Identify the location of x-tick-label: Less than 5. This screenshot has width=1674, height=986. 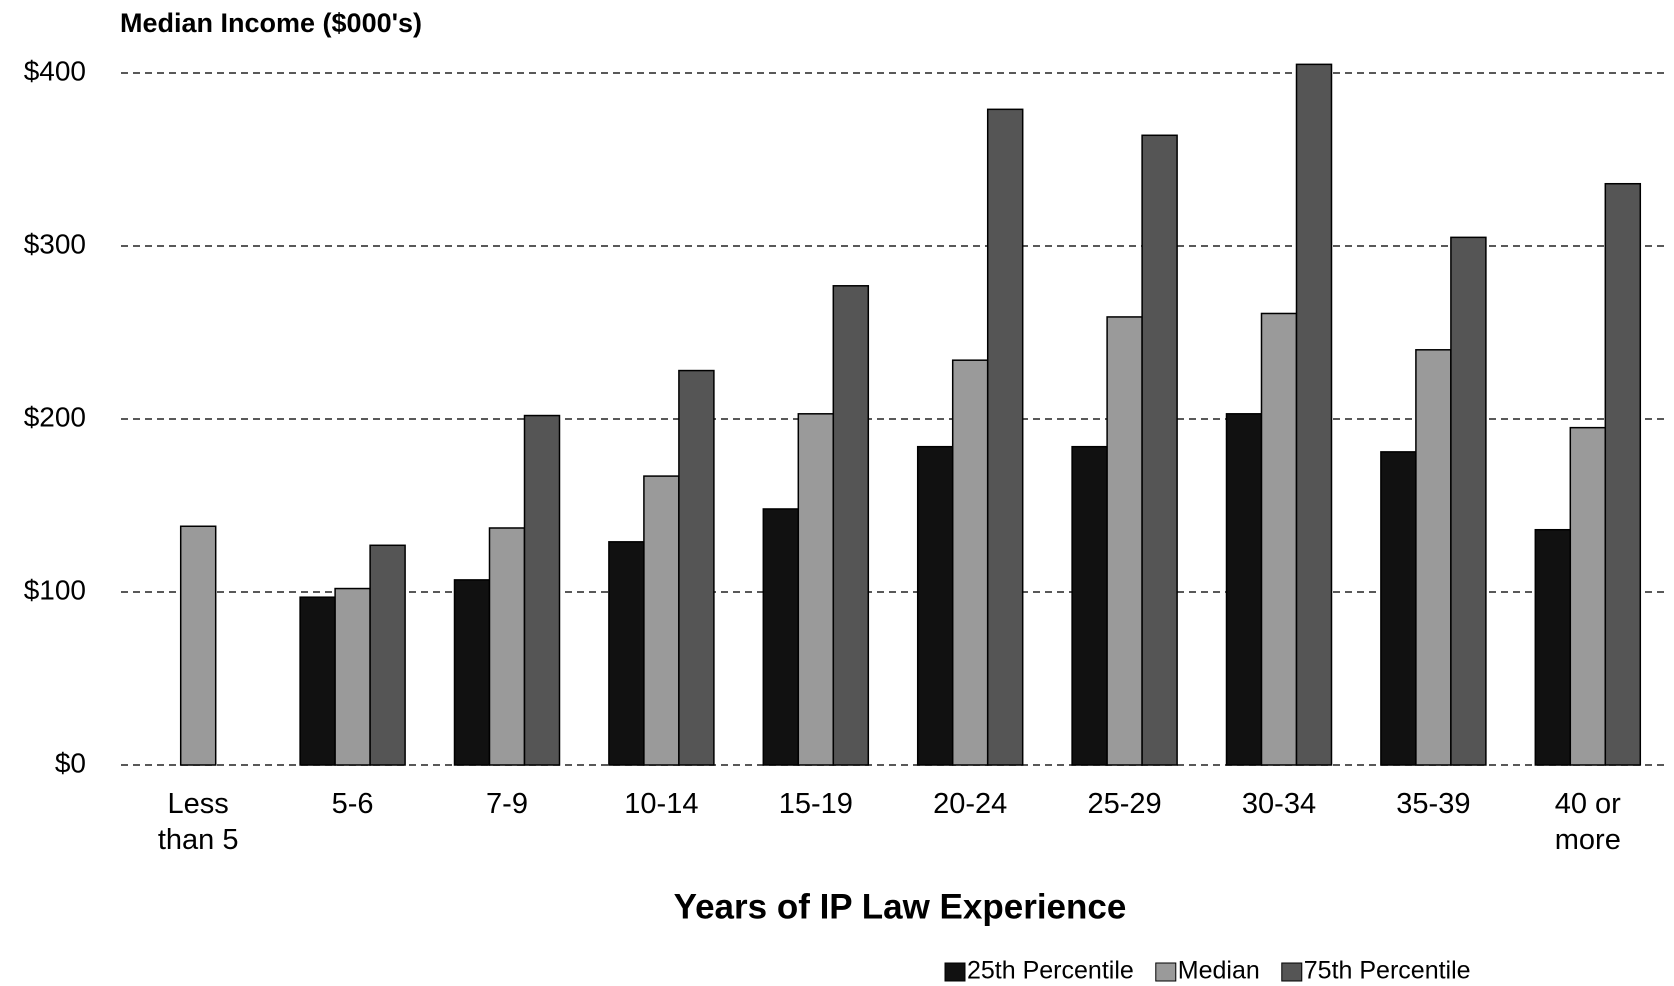
(198, 822).